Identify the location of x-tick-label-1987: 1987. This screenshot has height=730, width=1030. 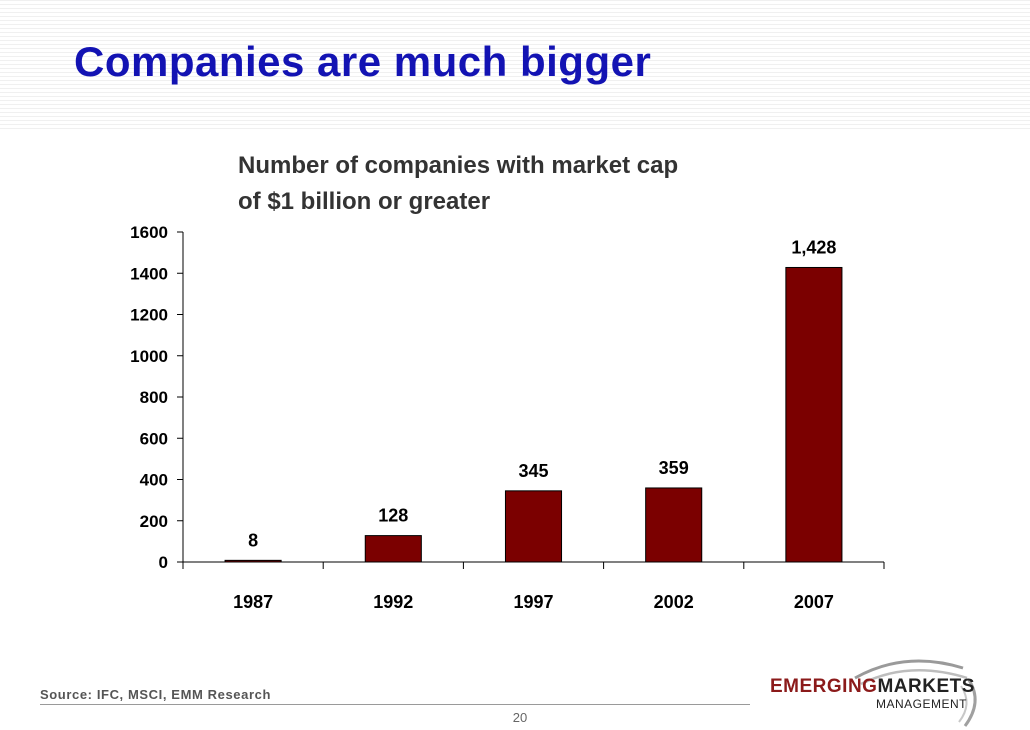
(253, 602).